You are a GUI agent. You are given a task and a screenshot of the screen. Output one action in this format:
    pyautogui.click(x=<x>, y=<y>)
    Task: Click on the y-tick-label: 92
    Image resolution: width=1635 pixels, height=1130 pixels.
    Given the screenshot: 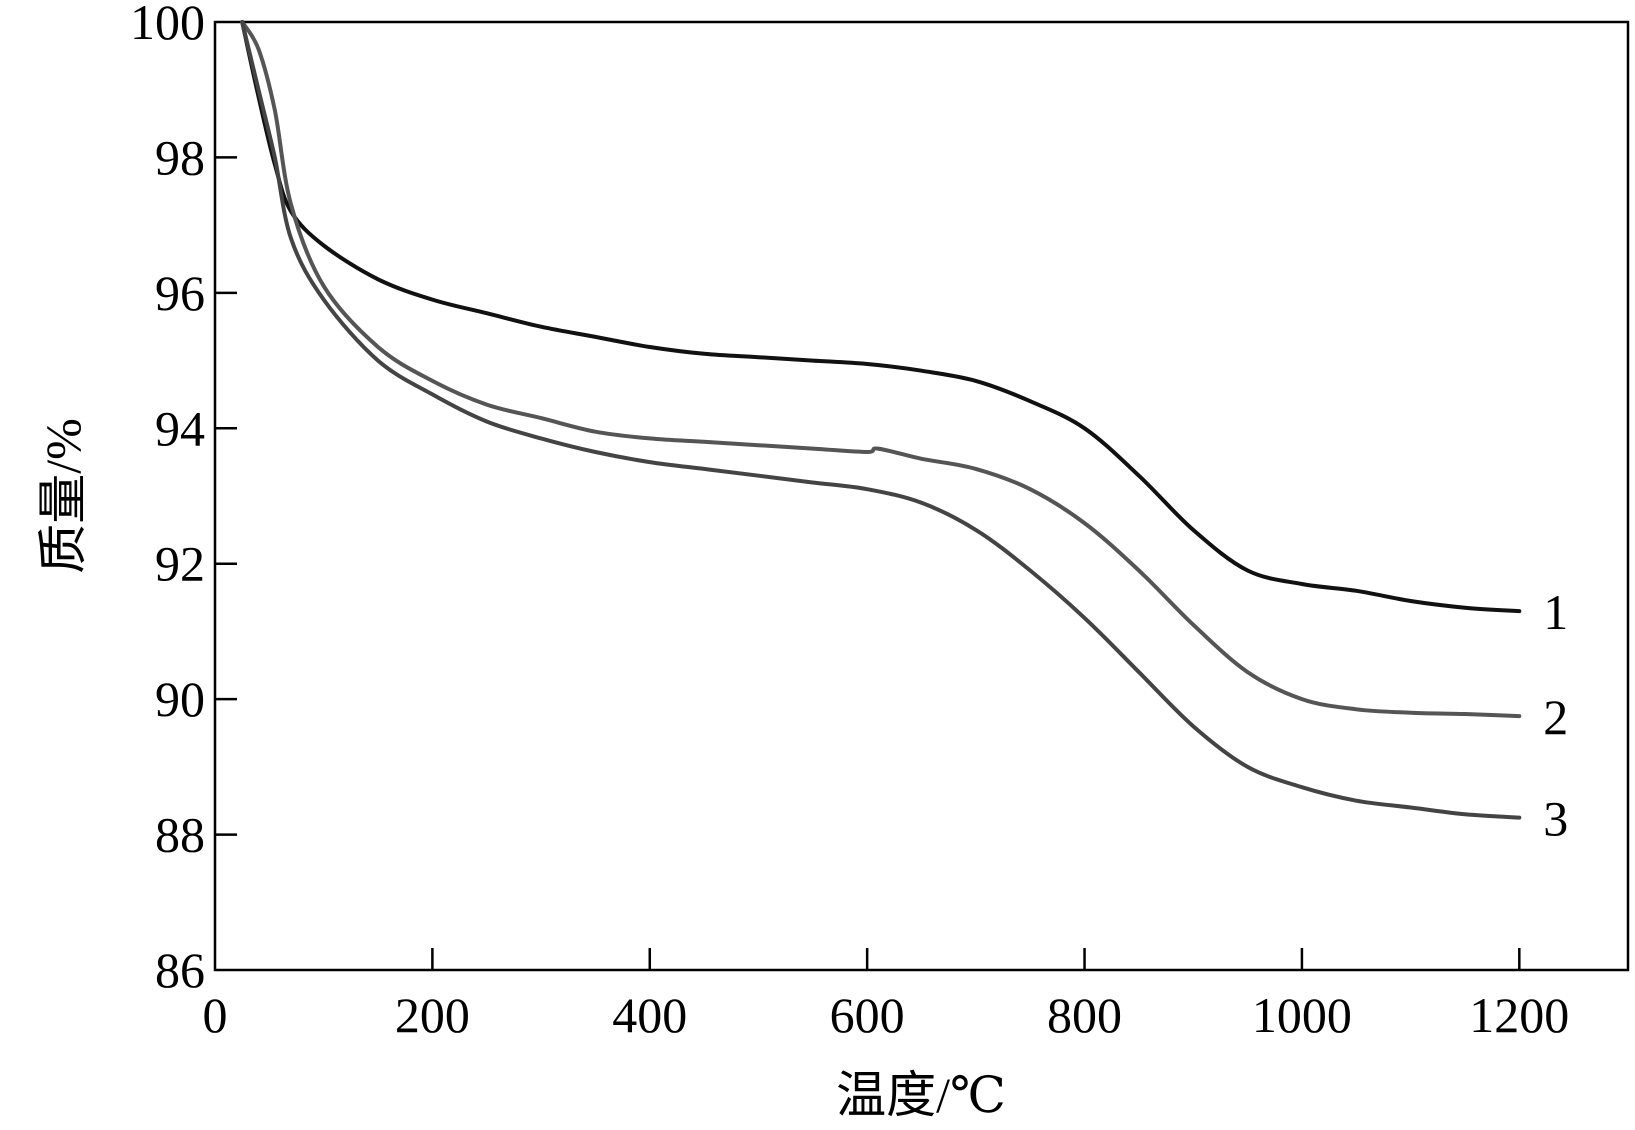 What is the action you would take?
    pyautogui.click(x=180, y=564)
    